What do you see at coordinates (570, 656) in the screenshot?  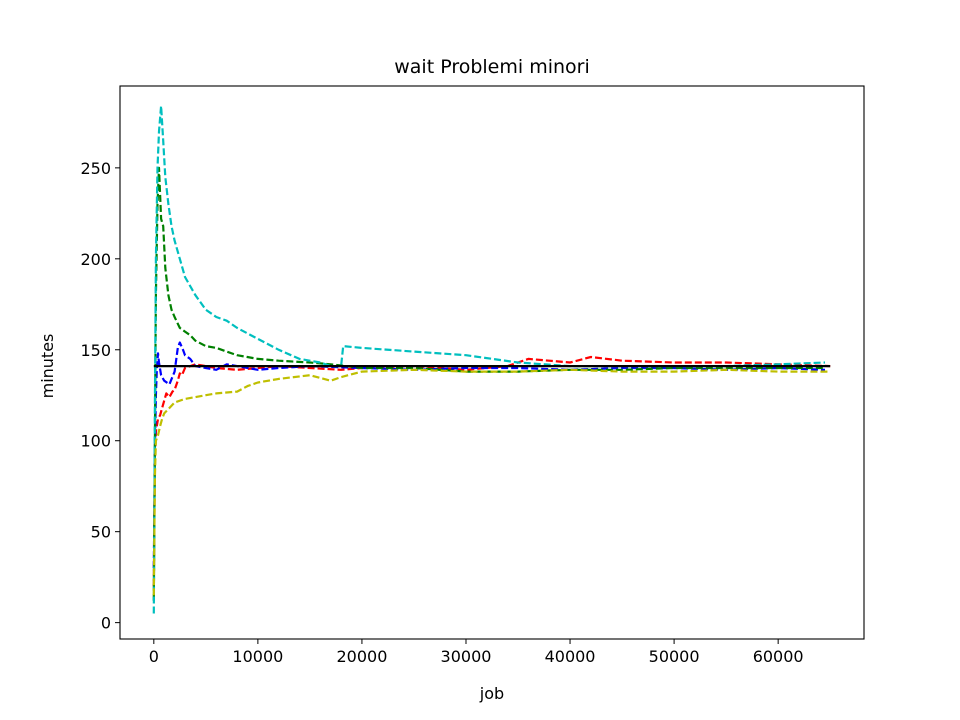 I see `x-tick-label: 40000` at bounding box center [570, 656].